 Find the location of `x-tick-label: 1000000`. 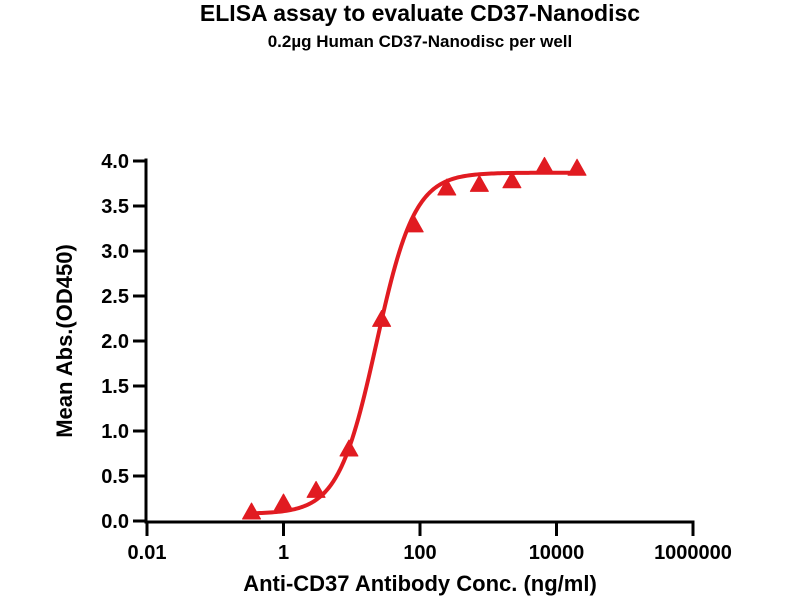

x-tick-label: 1000000 is located at coordinates (693, 553).